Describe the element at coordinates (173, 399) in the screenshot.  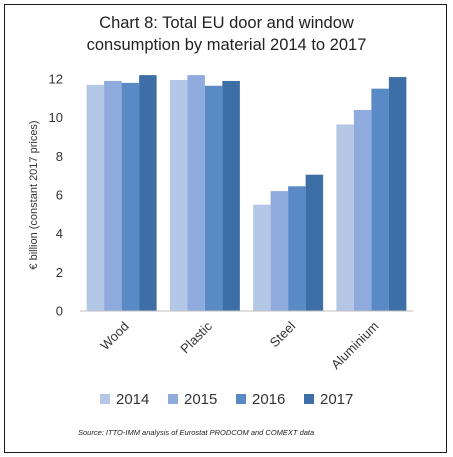
I see `legend-swatch-2015` at that location.